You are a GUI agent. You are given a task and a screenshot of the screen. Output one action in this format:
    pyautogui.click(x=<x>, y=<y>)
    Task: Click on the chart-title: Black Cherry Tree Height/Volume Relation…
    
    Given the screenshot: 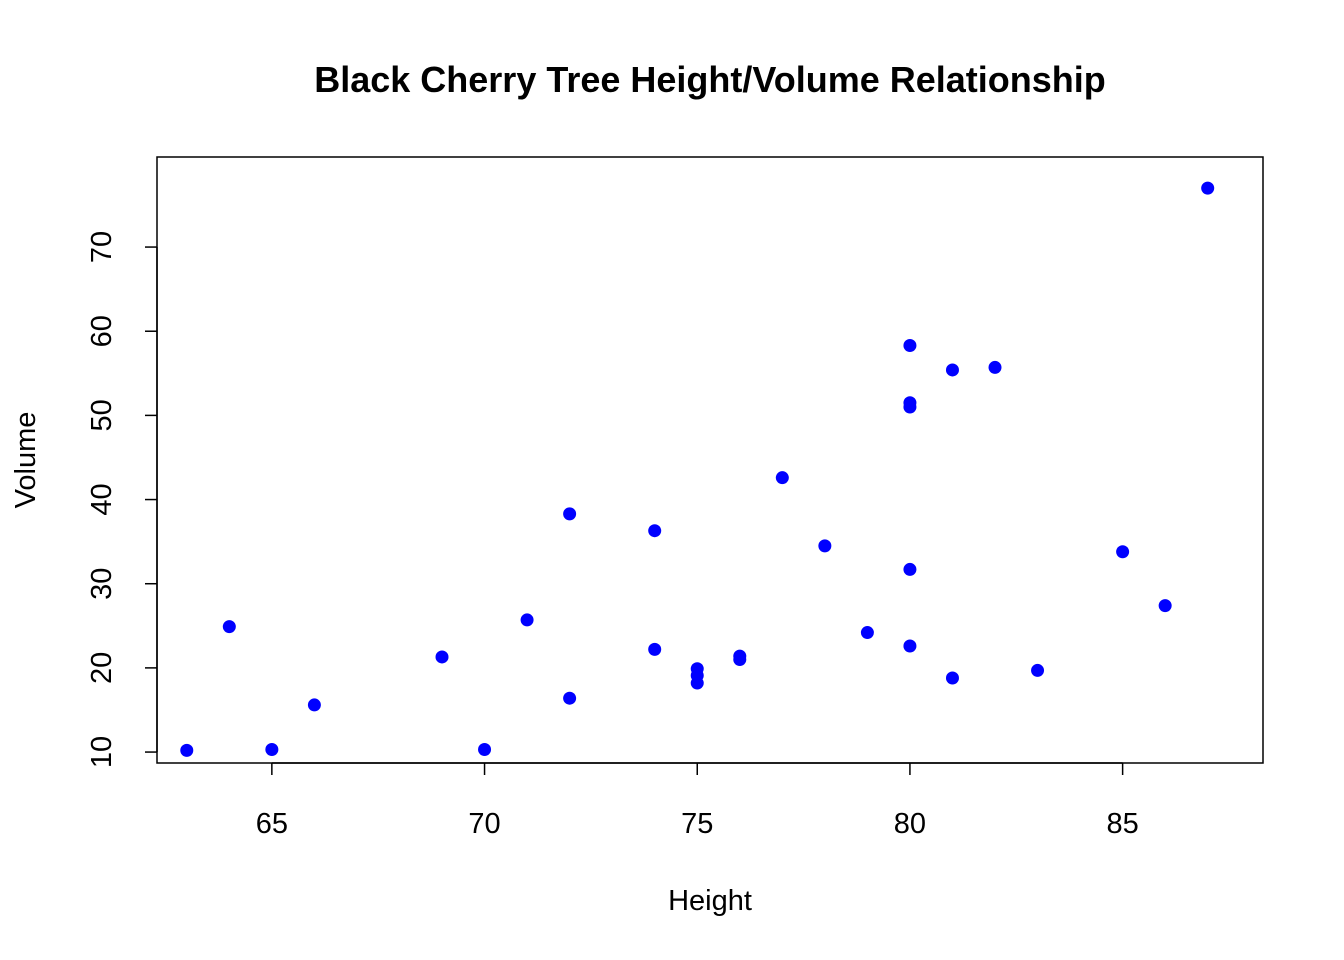 What is the action you would take?
    pyautogui.click(x=710, y=79)
    